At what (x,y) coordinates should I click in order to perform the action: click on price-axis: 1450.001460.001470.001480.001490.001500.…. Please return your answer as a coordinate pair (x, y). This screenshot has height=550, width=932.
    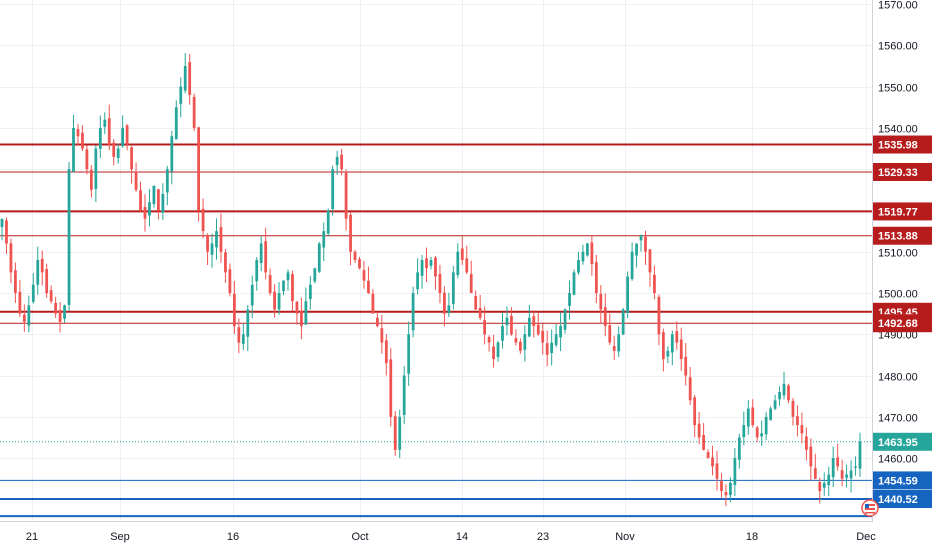
    Looking at the image, I should click on (898, 253).